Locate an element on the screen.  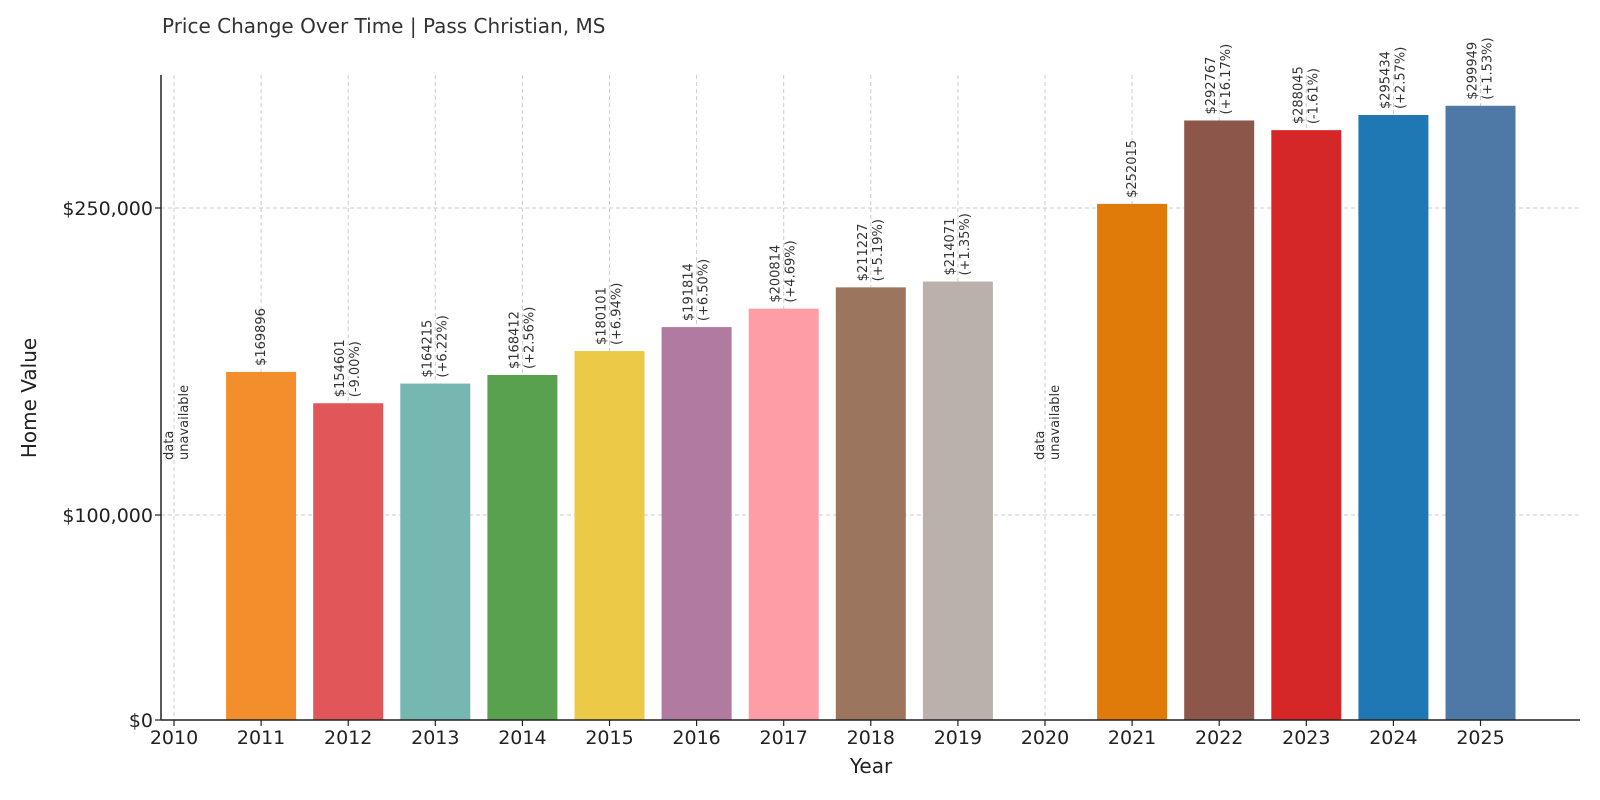
bar-2021 is located at coordinates (1132, 461).